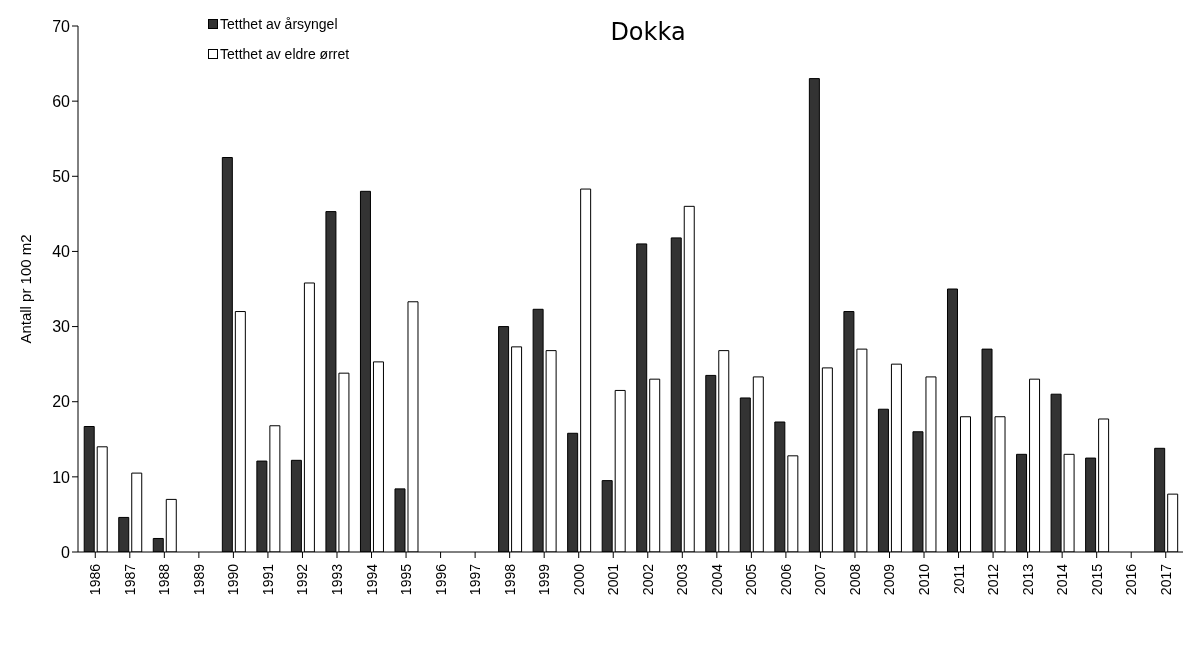 Image resolution: width=1193 pixels, height=651 pixels. What do you see at coordinates (95, 579) in the screenshot?
I see `x-tick-label: 1986` at bounding box center [95, 579].